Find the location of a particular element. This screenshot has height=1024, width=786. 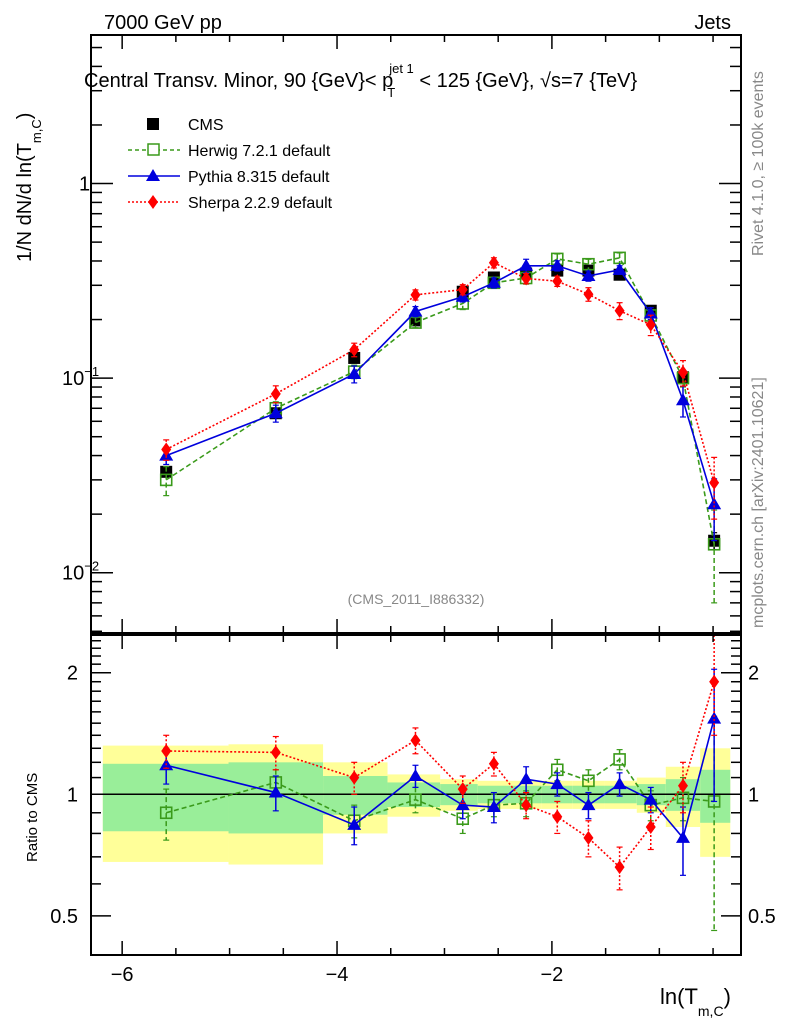

legend-entry-herwig: Herwig 7.2.1 default is located at coordinates (229, 151).